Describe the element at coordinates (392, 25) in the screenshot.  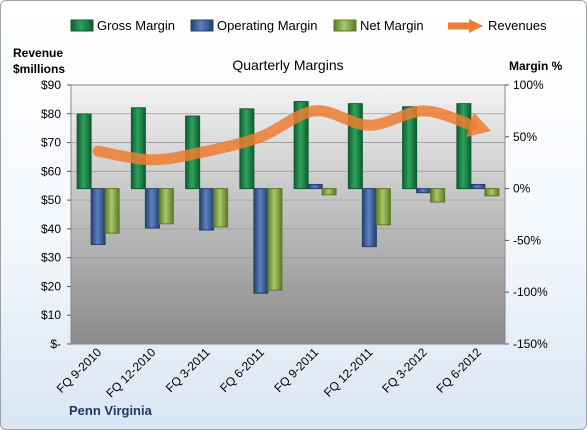
I see `legend-net-label: Net Margin` at that location.